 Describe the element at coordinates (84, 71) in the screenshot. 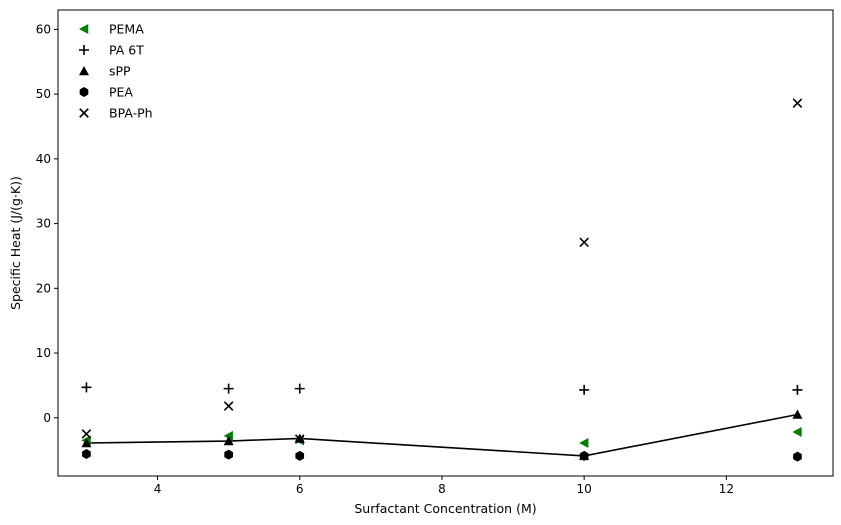

I see `legend-marker-spp` at that location.